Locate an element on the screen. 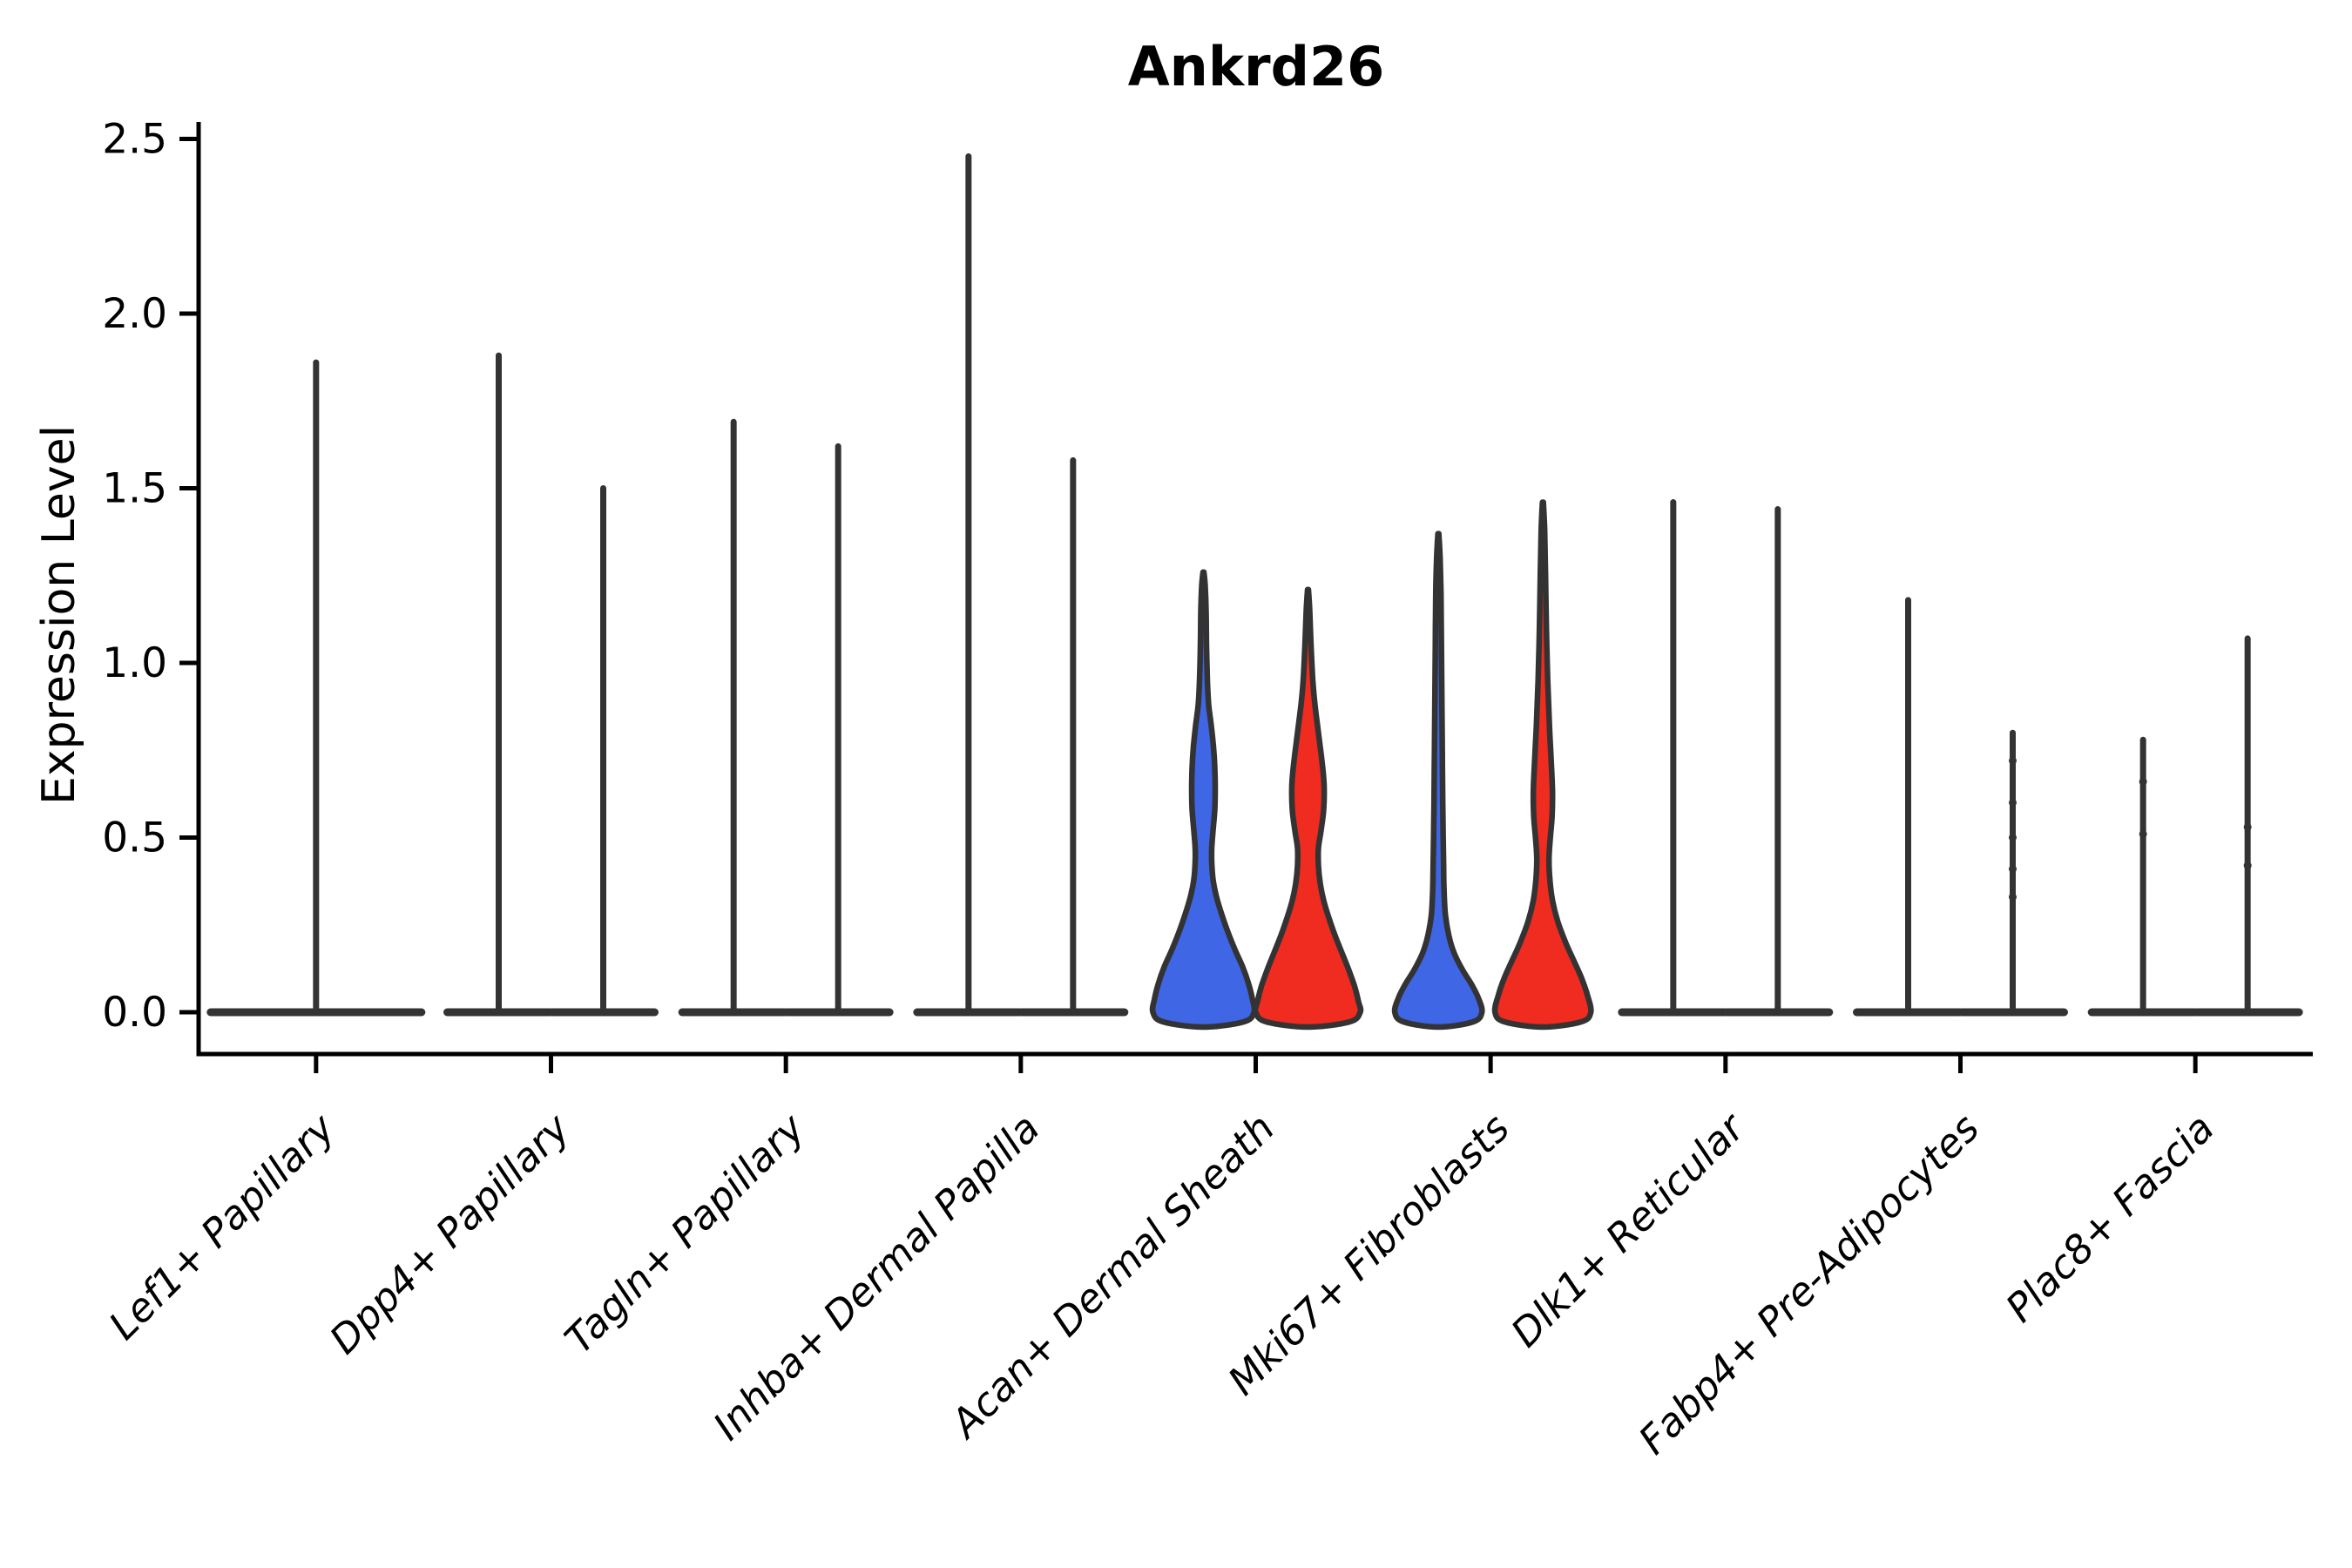 This screenshot has width=2352, height=1568. y-tick-label: 2.5 is located at coordinates (134, 140).